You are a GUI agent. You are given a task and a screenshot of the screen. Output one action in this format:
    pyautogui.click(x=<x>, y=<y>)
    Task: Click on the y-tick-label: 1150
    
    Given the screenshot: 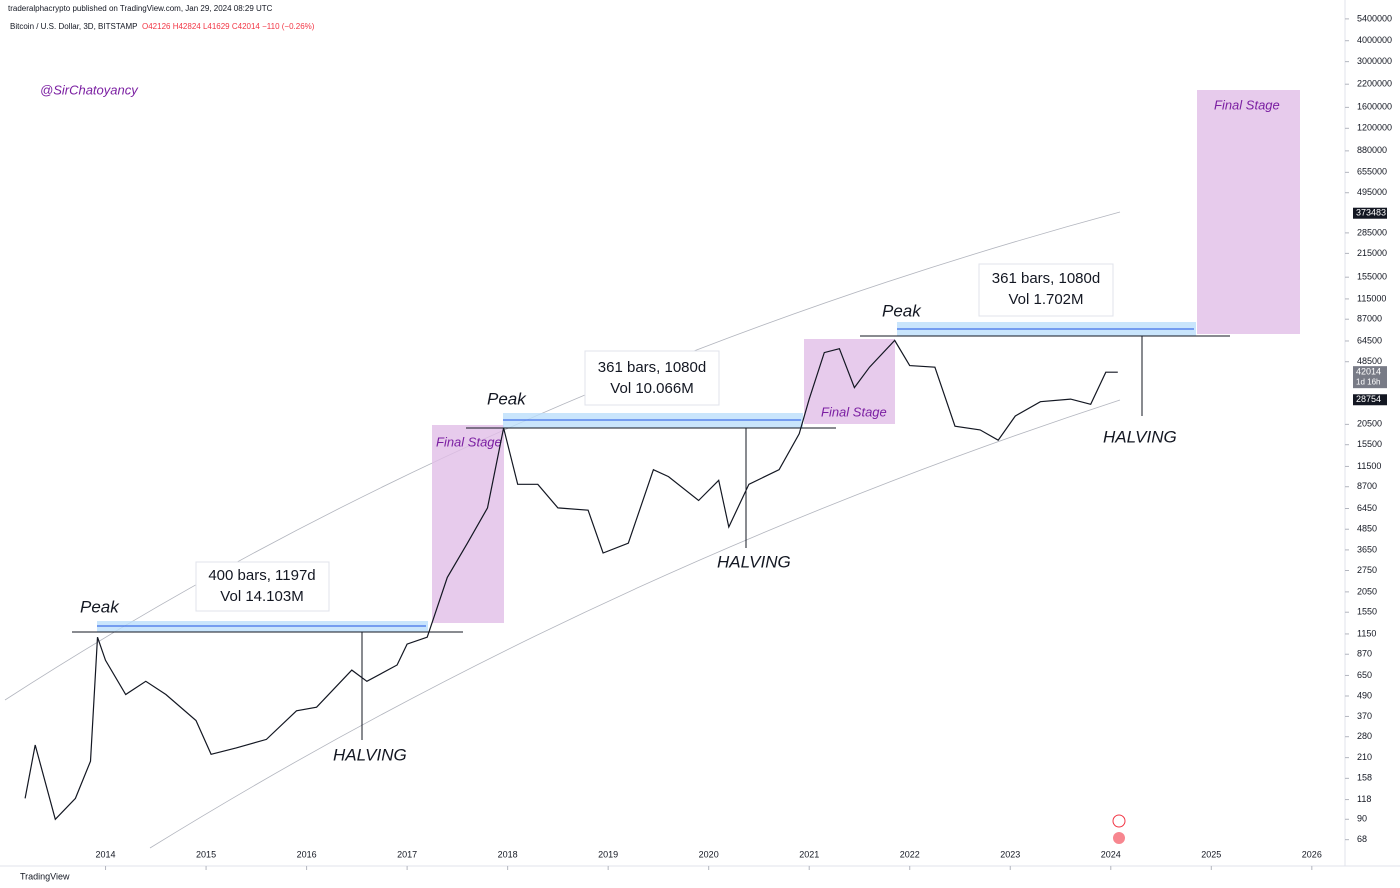 What is the action you would take?
    pyautogui.click(x=1366, y=633)
    